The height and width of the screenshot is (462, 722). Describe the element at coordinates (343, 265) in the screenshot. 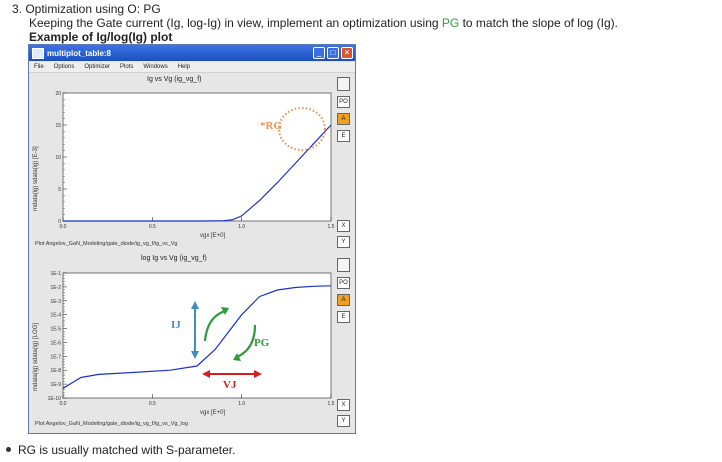

I see `plot2-layout-icon` at that location.